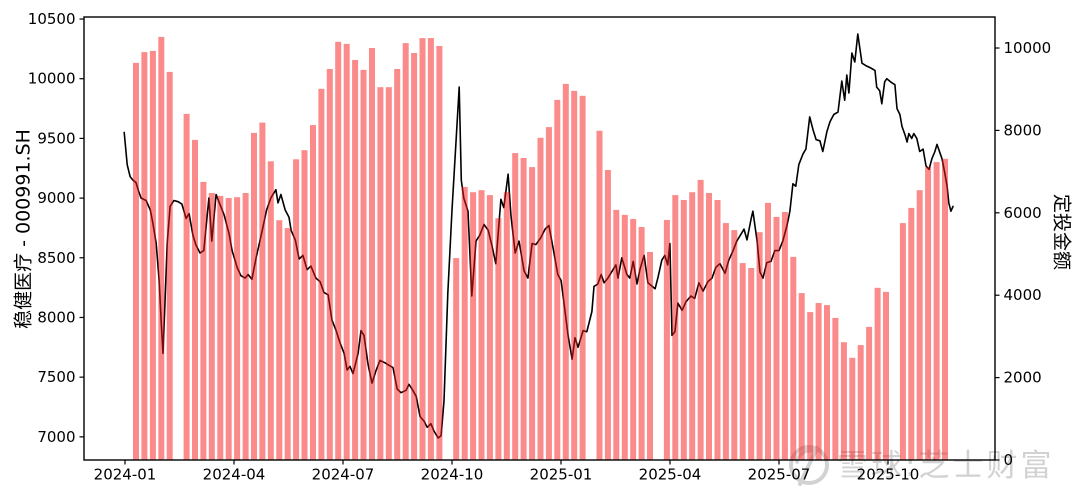 This screenshot has height=499, width=1080. What do you see at coordinates (1023, 295) in the screenshot?
I see `right-y-tick-label: 4000` at bounding box center [1023, 295].